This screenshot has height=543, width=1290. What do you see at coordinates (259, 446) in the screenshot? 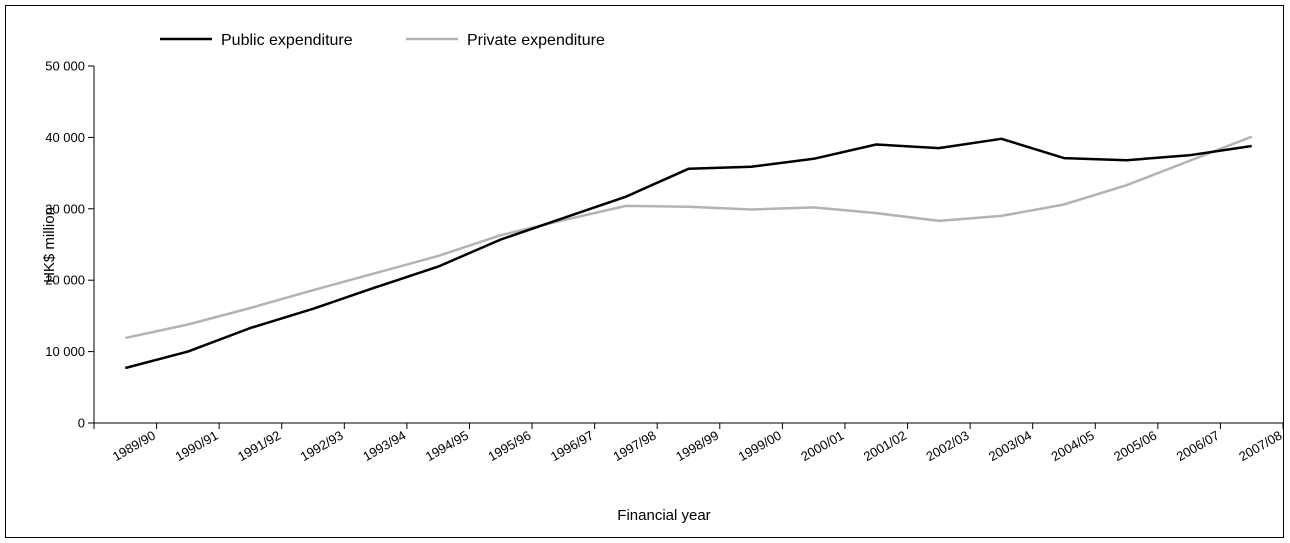
I see `x-tick-label: 1991/92` at bounding box center [259, 446].